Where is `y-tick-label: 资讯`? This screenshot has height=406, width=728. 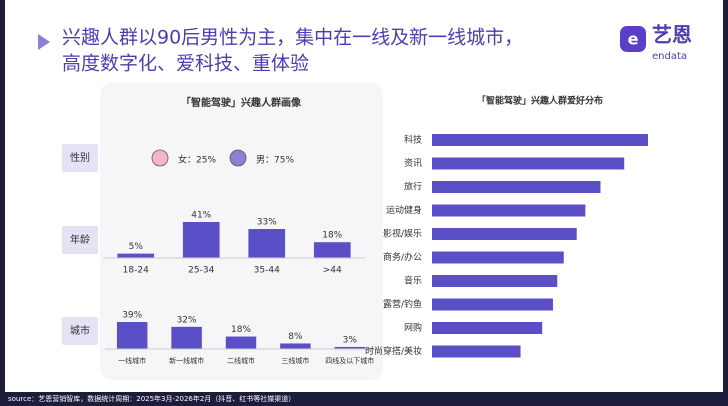 y-tick-label: 资讯 is located at coordinates (413, 163).